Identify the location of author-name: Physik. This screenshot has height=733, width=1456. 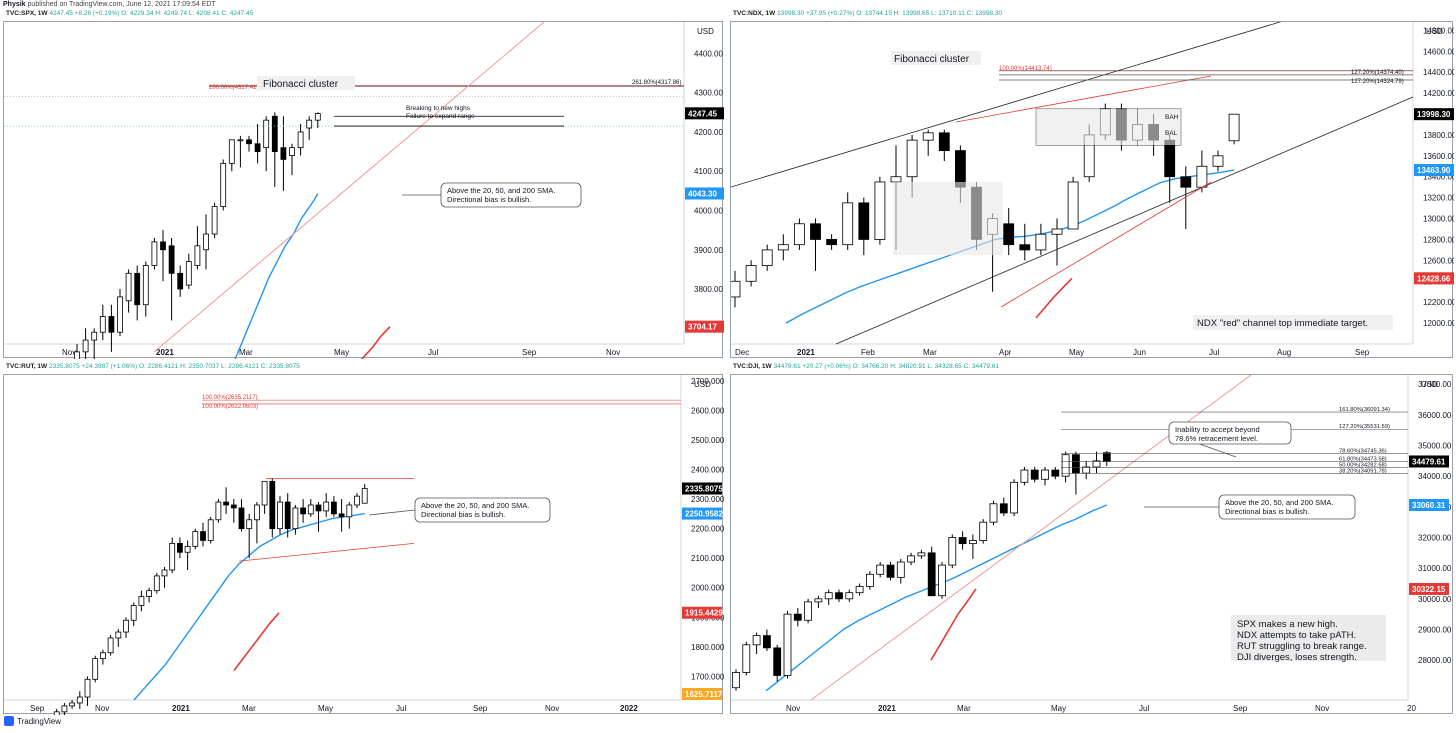
(14, 4).